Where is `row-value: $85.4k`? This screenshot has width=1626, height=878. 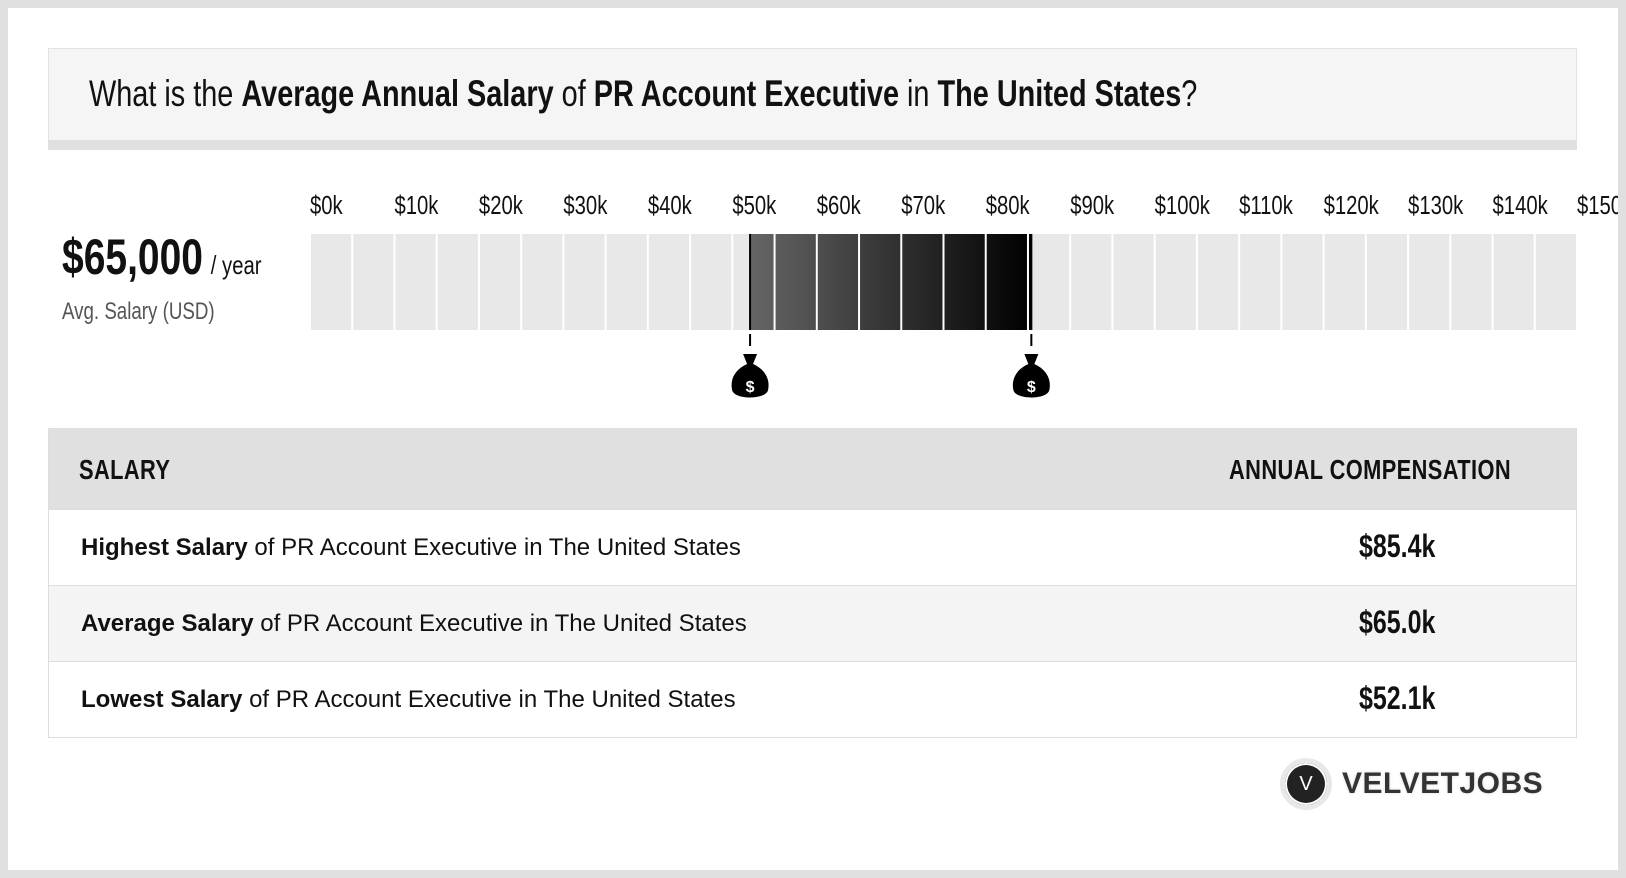
row-value: $85.4k is located at coordinates (1397, 546).